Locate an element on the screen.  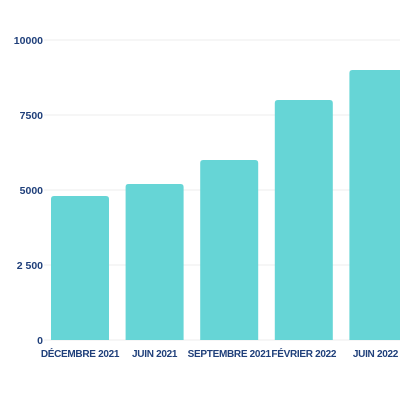
x-category-label: SEPTEMBRE 2021 is located at coordinates (230, 354).